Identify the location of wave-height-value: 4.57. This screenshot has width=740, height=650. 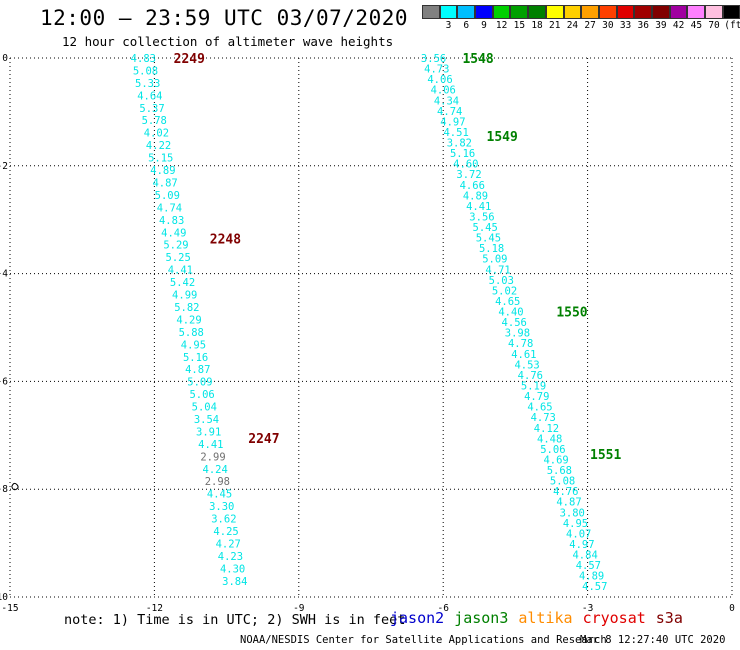
(594, 587).